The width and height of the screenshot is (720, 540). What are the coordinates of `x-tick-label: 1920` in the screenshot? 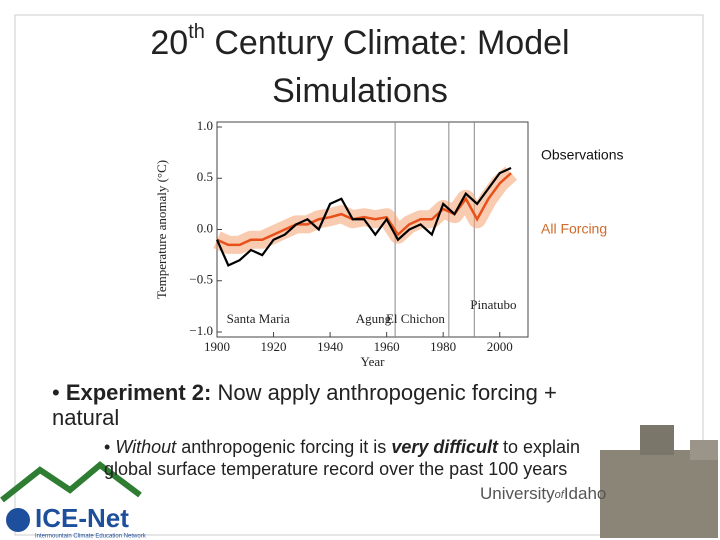 It's located at (274, 346).